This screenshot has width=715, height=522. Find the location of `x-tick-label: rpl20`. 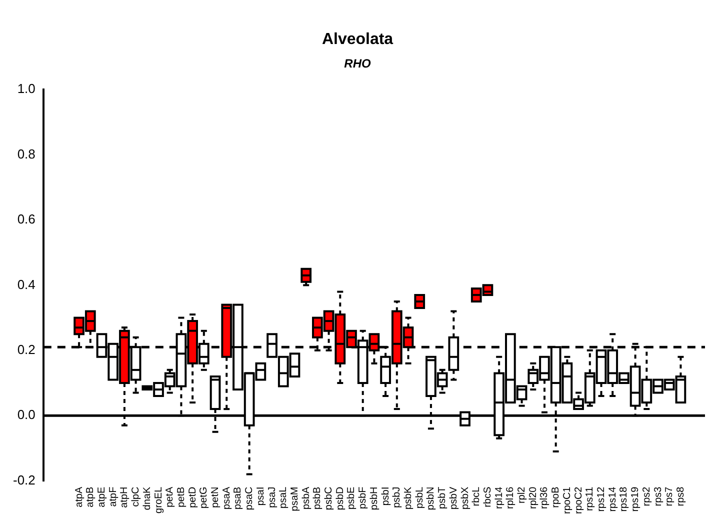

x-tick-label: rpl20 is located at coordinates (533, 498).